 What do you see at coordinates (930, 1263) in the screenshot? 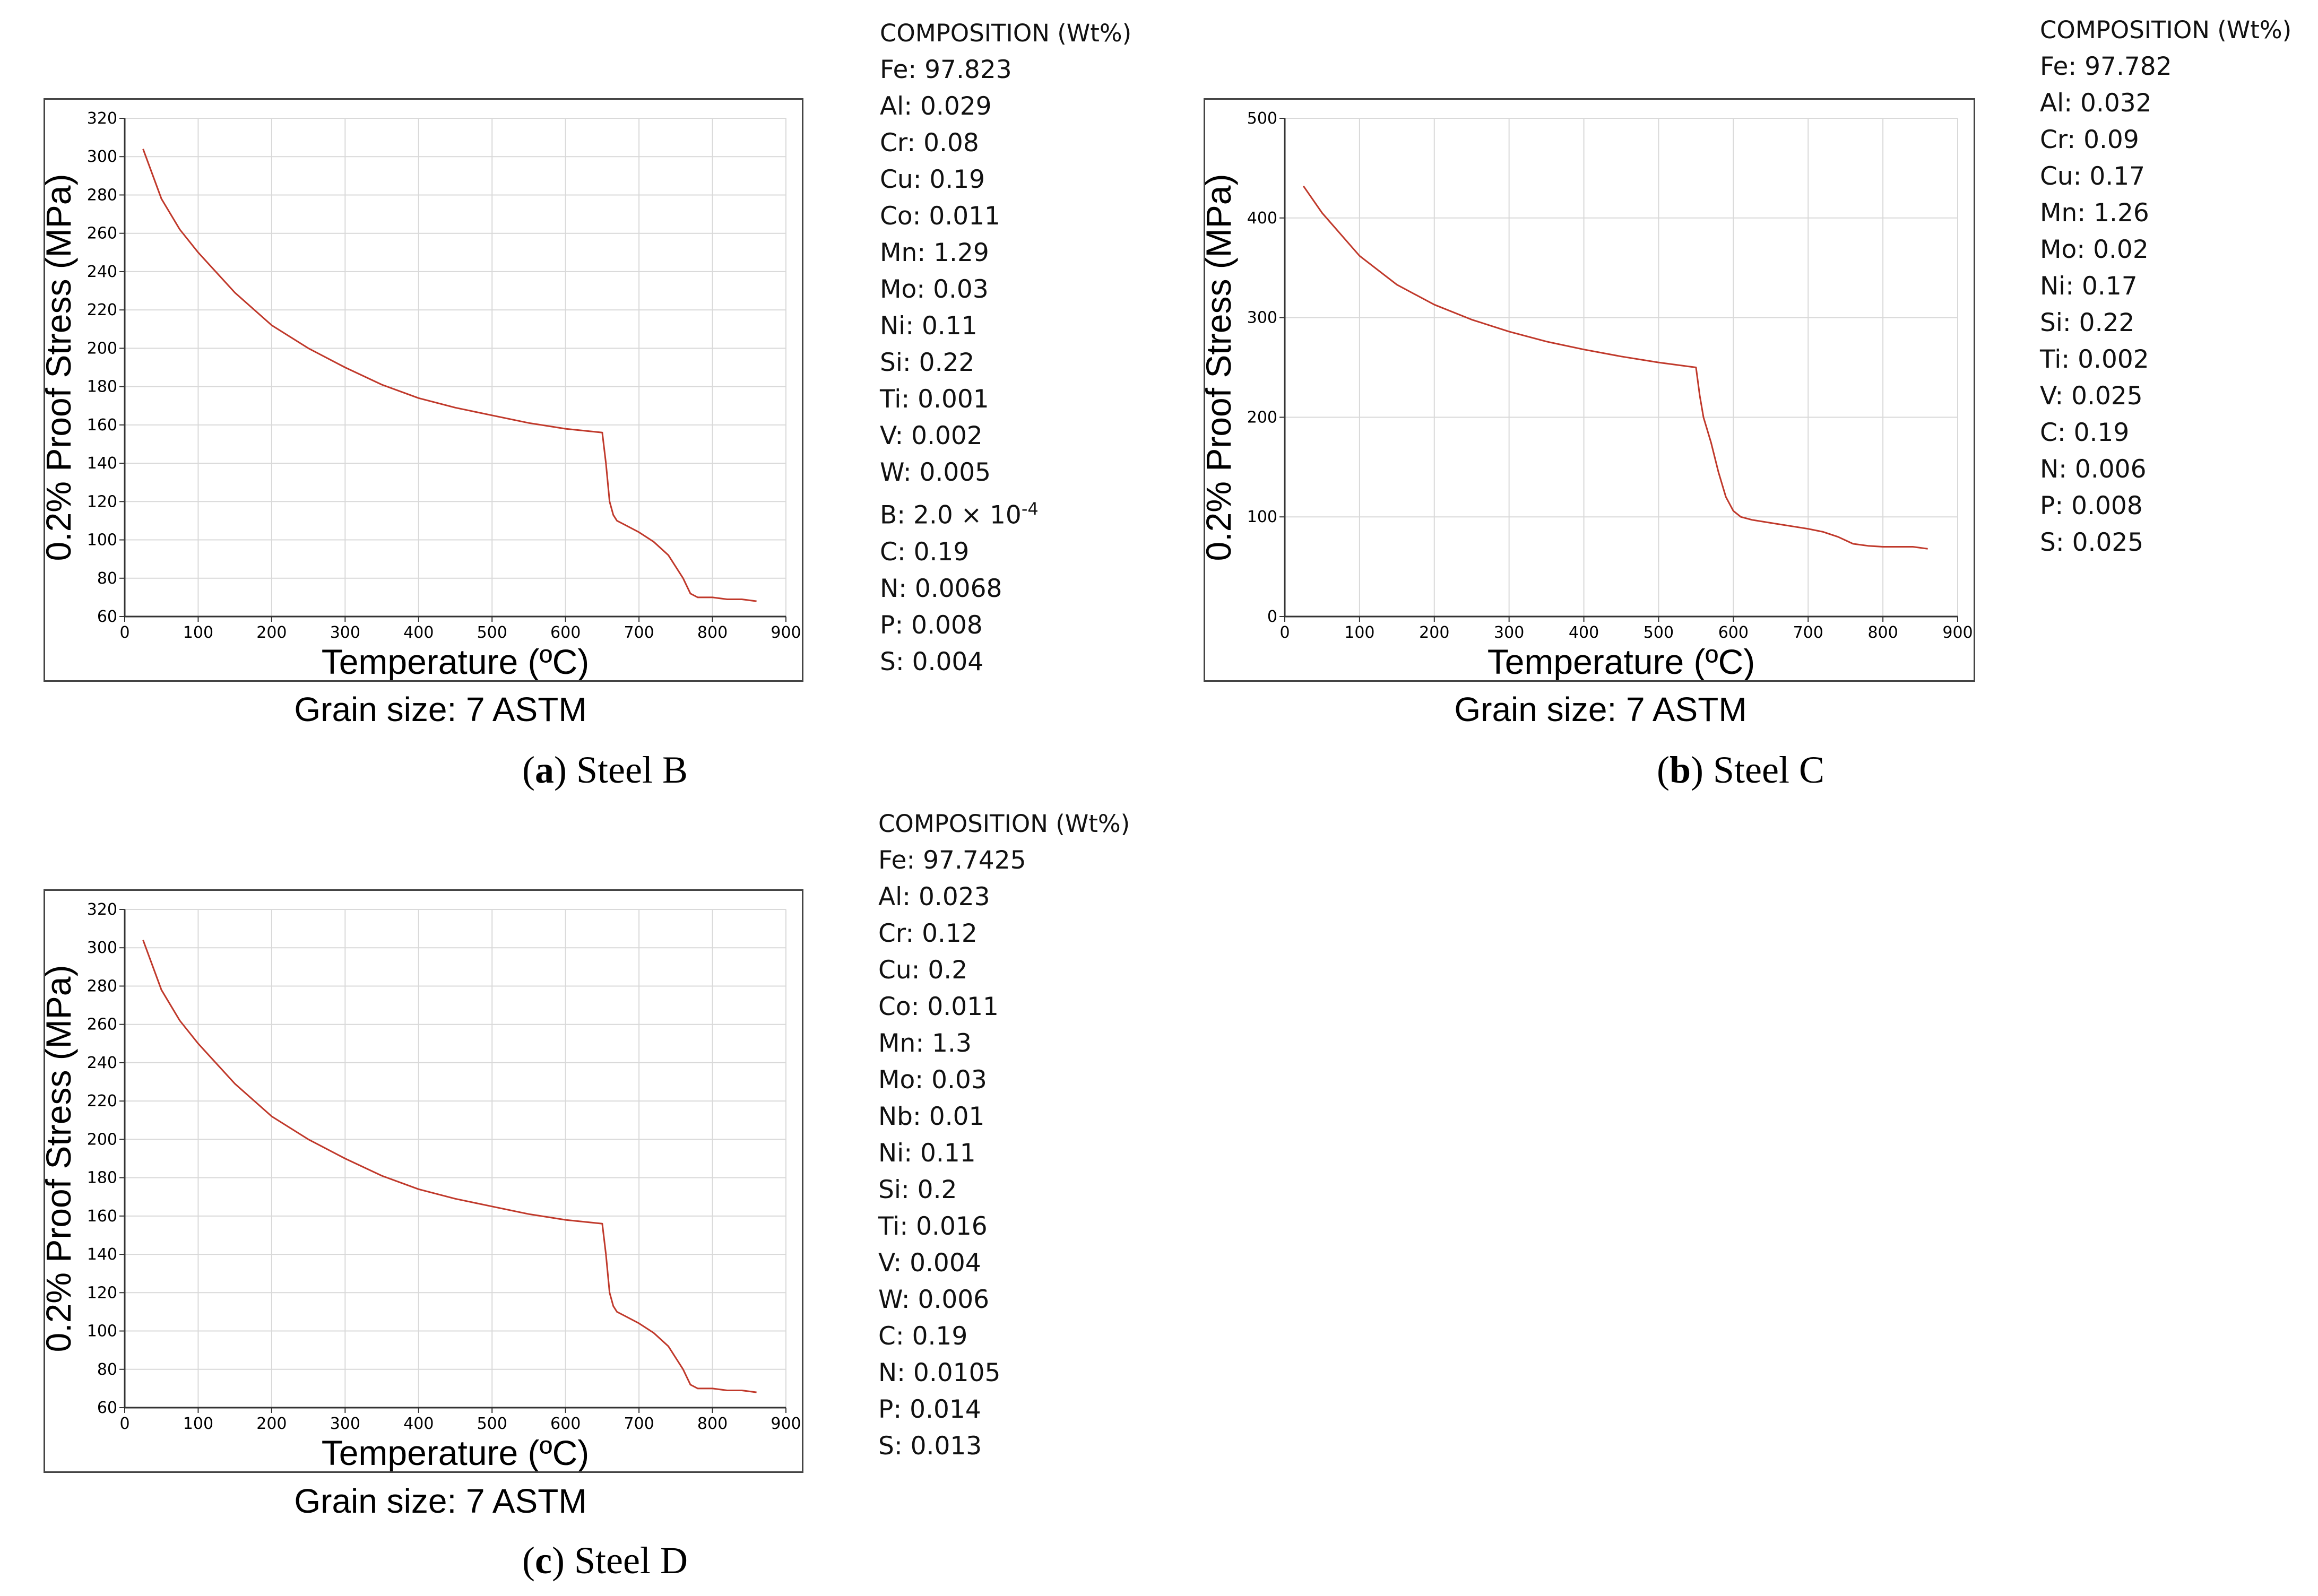
I see `composition-value: V: 0.004` at bounding box center [930, 1263].